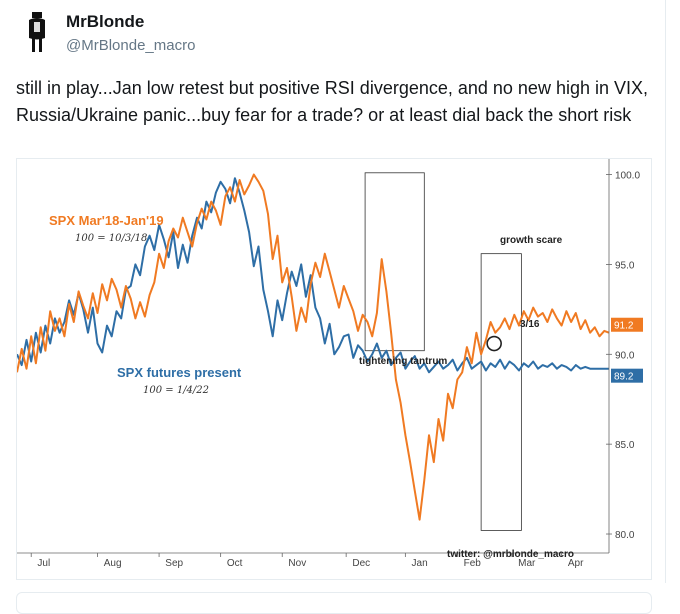 This screenshot has width=680, height=614. I want to click on end-value-box-blue, so click(627, 375).